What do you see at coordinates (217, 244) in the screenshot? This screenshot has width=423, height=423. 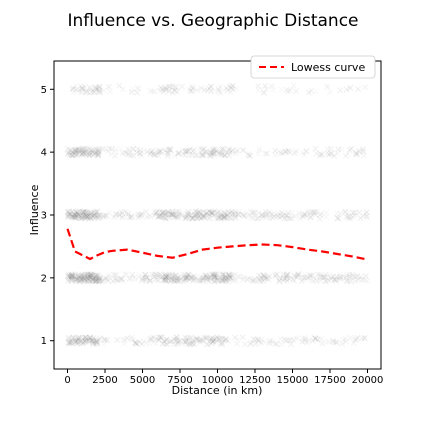 I see `lowess-curve` at bounding box center [217, 244].